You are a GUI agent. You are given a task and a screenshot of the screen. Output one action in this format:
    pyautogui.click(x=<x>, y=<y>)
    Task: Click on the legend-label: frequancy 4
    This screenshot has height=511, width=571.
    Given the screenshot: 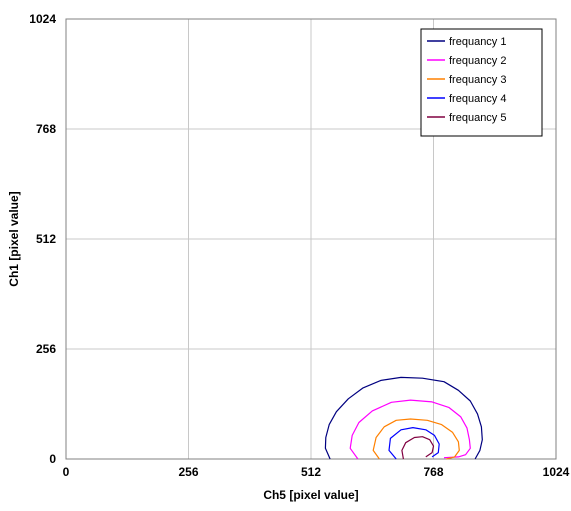 What is the action you would take?
    pyautogui.click(x=477, y=99)
    